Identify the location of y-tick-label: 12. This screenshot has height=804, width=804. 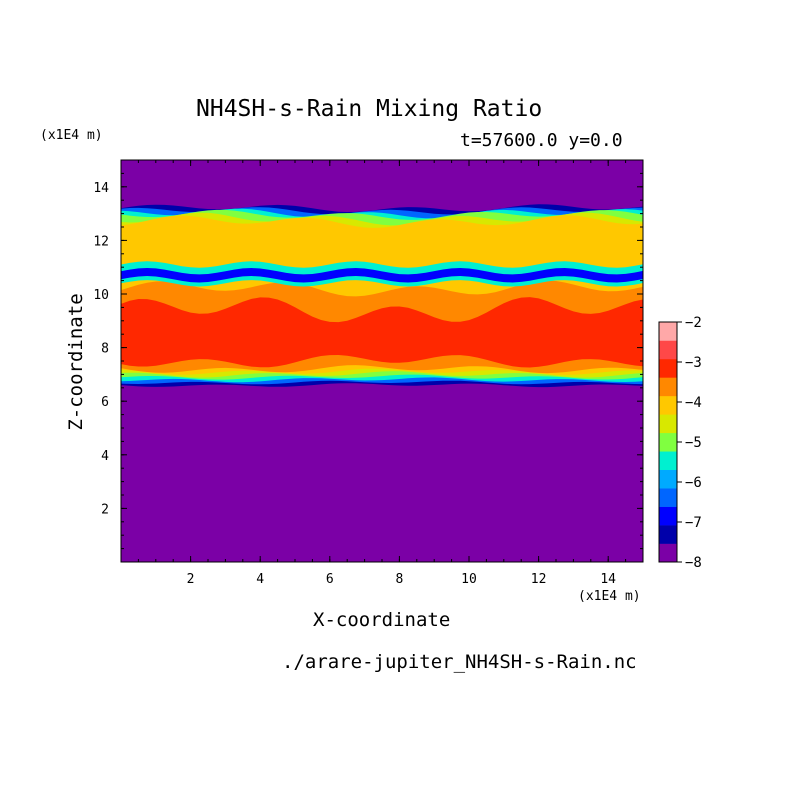
(101, 241).